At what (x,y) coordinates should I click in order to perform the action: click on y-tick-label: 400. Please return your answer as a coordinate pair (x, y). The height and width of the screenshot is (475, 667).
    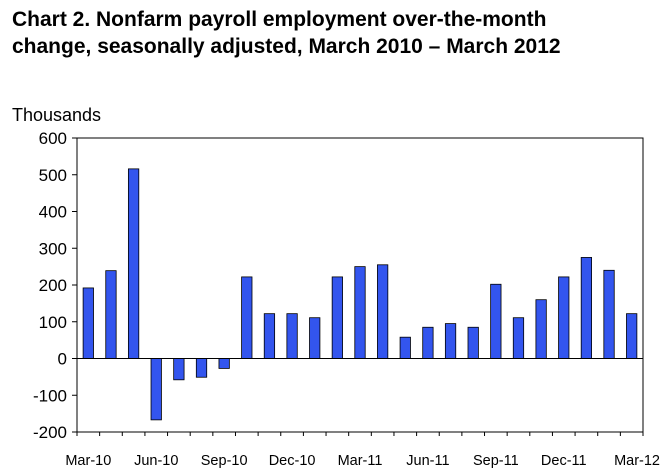
    Looking at the image, I should click on (53, 212).